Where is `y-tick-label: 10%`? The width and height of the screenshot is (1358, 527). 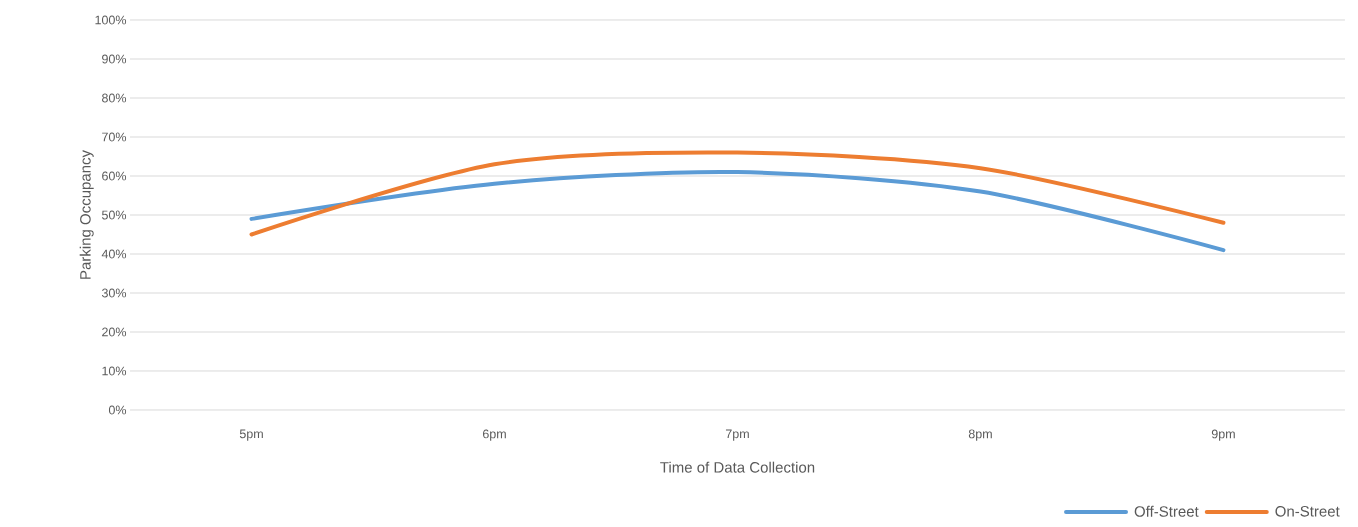
y-tick-label: 10% is located at coordinates (114, 371).